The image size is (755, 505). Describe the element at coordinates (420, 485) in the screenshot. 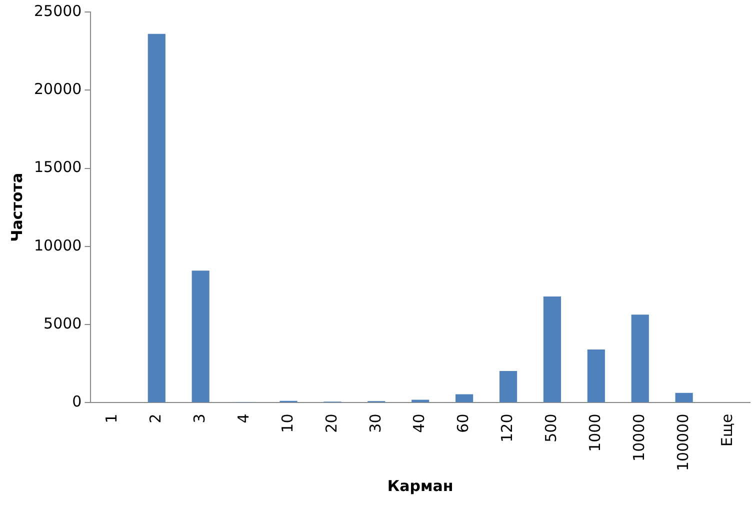

I see `x-axis-title: Карман` at that location.